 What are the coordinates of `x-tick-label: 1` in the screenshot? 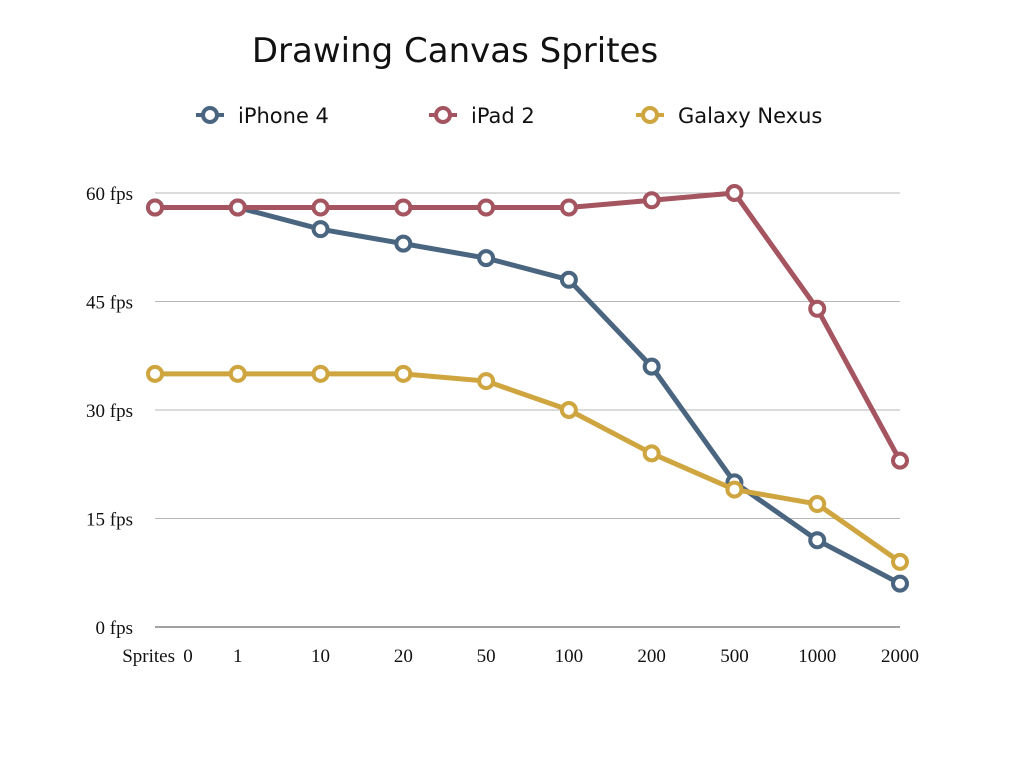 It's located at (238, 656).